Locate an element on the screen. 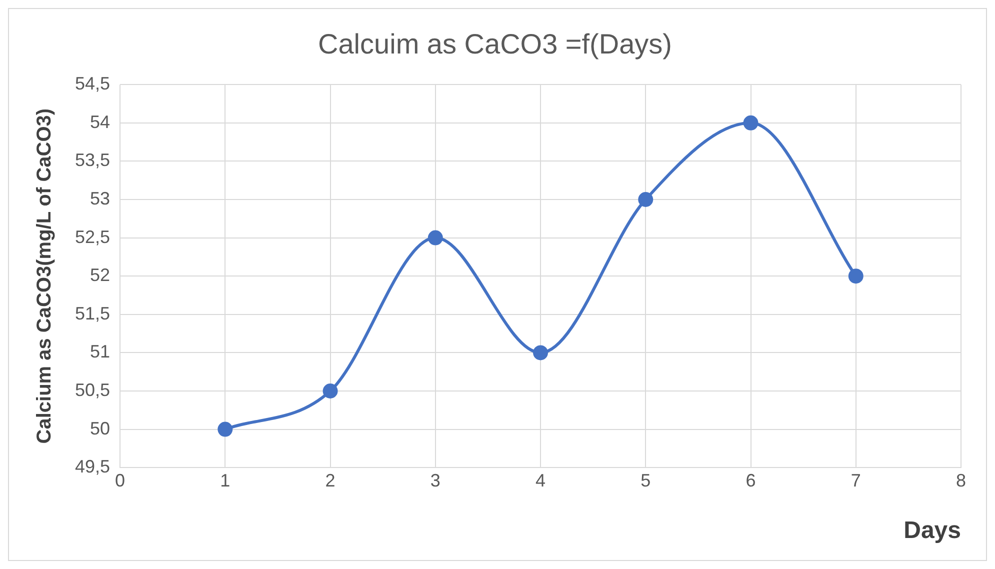  y-tick-label: 50,5 is located at coordinates (92, 390).